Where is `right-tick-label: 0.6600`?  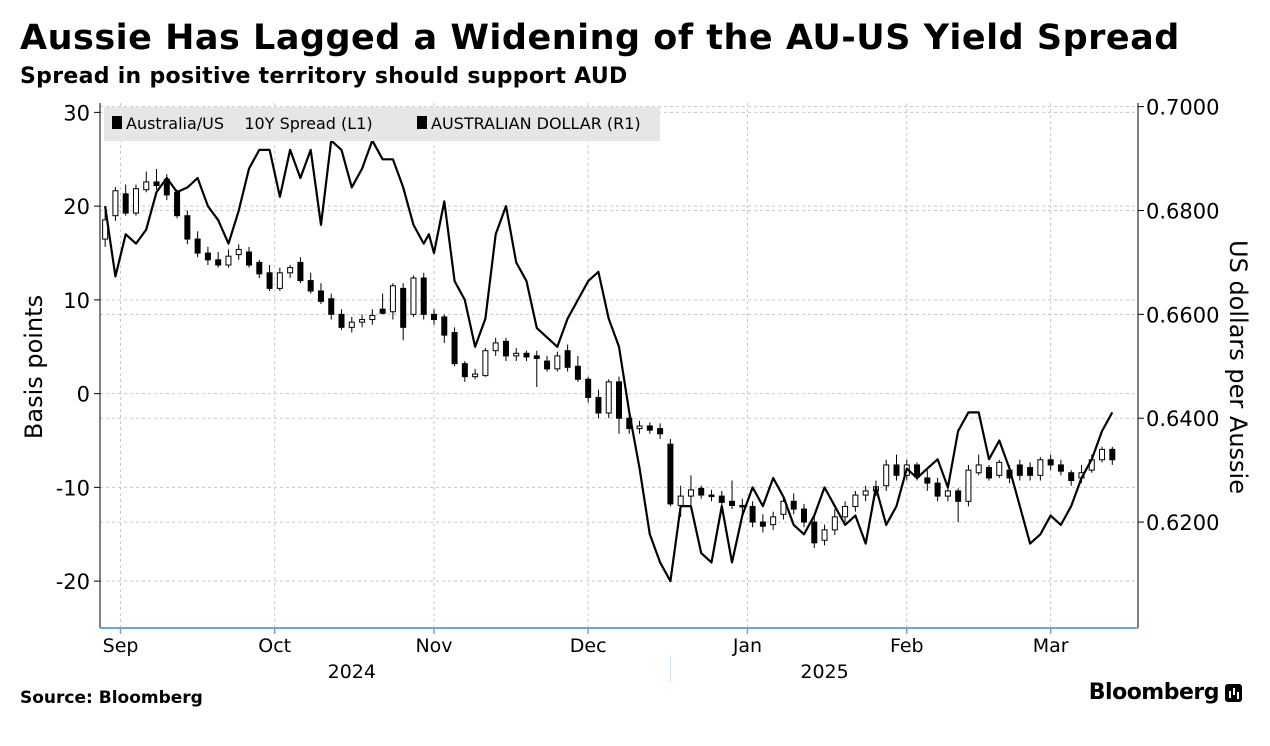 right-tick-label: 0.6600 is located at coordinates (1182, 315).